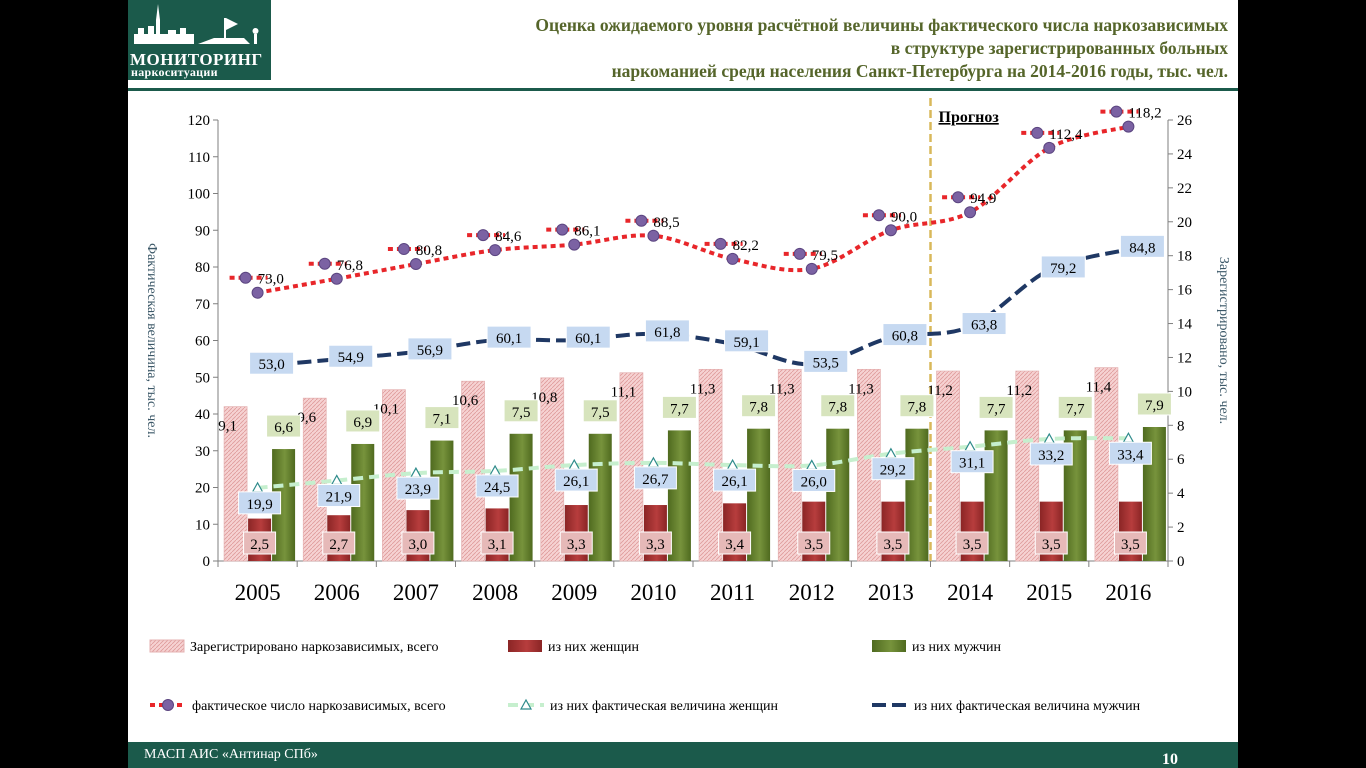 This screenshot has width=1366, height=768. I want to click on legend-women-registered: из них женщин, so click(573, 647).